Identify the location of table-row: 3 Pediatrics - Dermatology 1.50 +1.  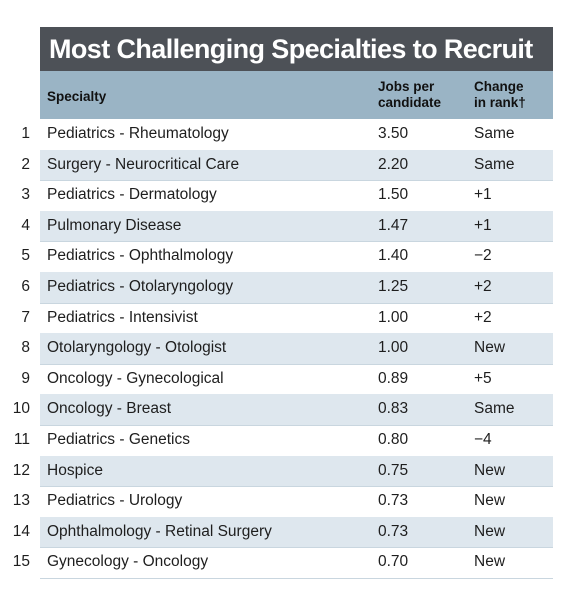
(285, 196).